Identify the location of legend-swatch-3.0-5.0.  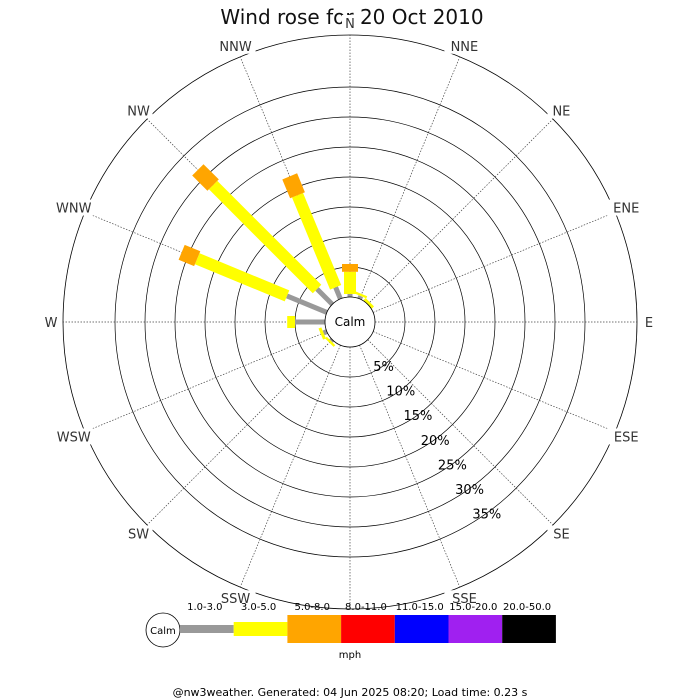
(260, 629).